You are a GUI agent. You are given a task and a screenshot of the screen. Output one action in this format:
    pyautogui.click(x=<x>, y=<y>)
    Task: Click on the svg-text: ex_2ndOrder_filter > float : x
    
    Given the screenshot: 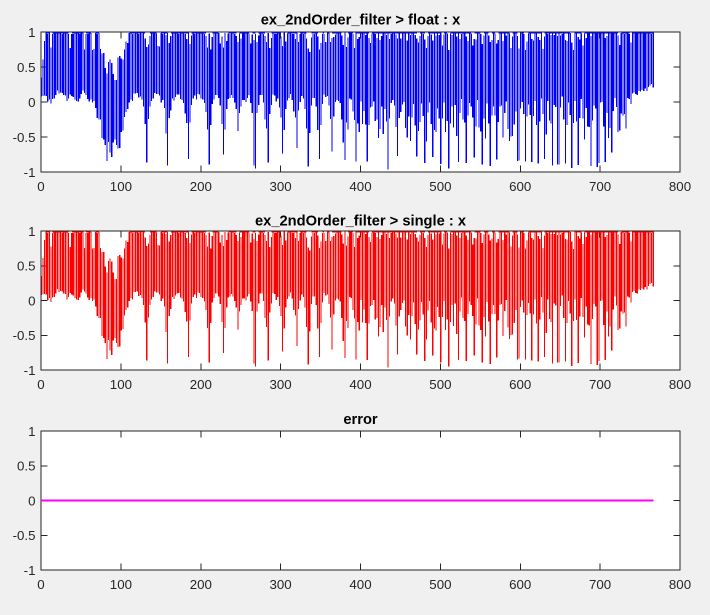 What is the action you would take?
    pyautogui.click(x=361, y=20)
    